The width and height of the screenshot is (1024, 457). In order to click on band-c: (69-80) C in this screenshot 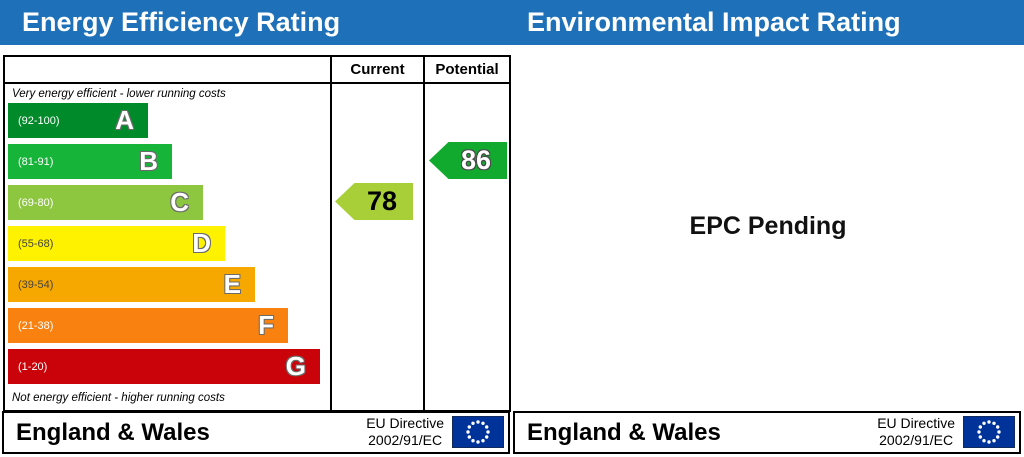, I will do `click(105, 202)`.